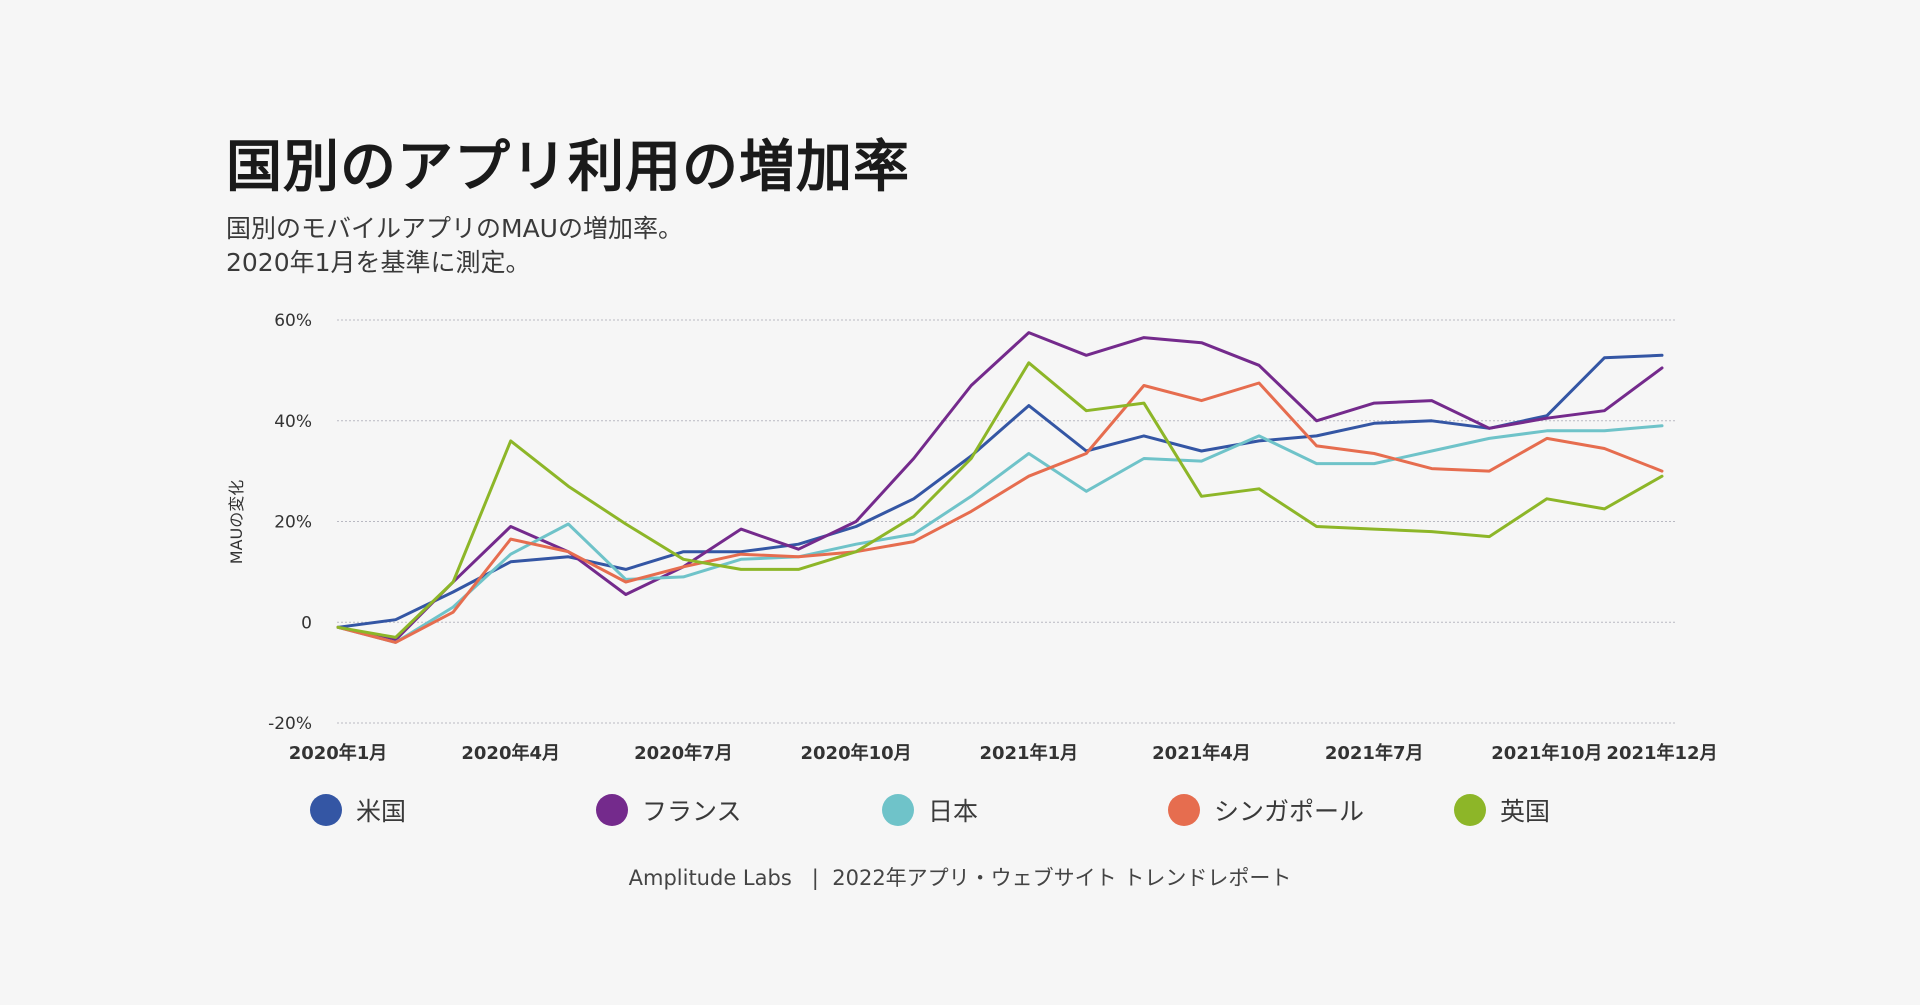 This screenshot has height=1005, width=1920. Describe the element at coordinates (293, 422) in the screenshot. I see `y-tick-label: 40%` at that location.